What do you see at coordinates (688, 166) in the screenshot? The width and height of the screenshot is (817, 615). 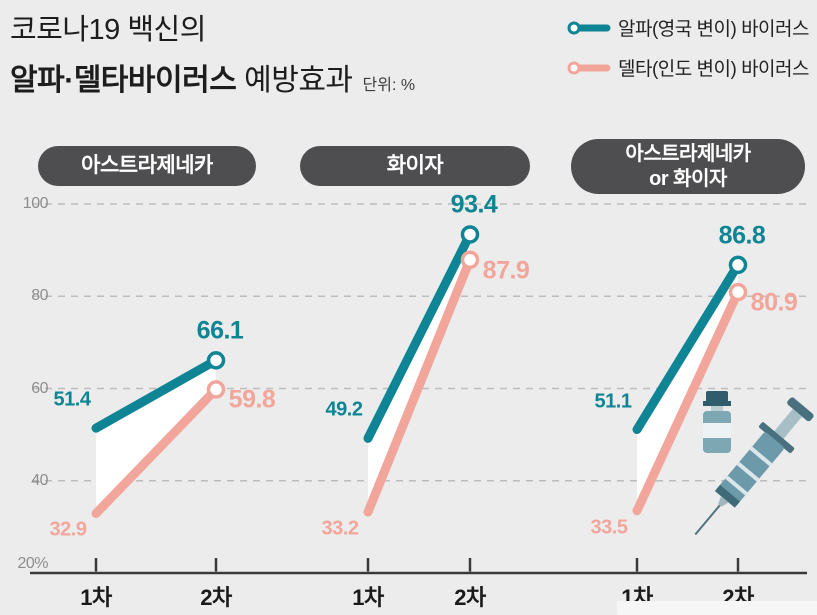 I see `panel-header-az-or-pfizer: 아스트라제네카 or 화이자` at bounding box center [688, 166].